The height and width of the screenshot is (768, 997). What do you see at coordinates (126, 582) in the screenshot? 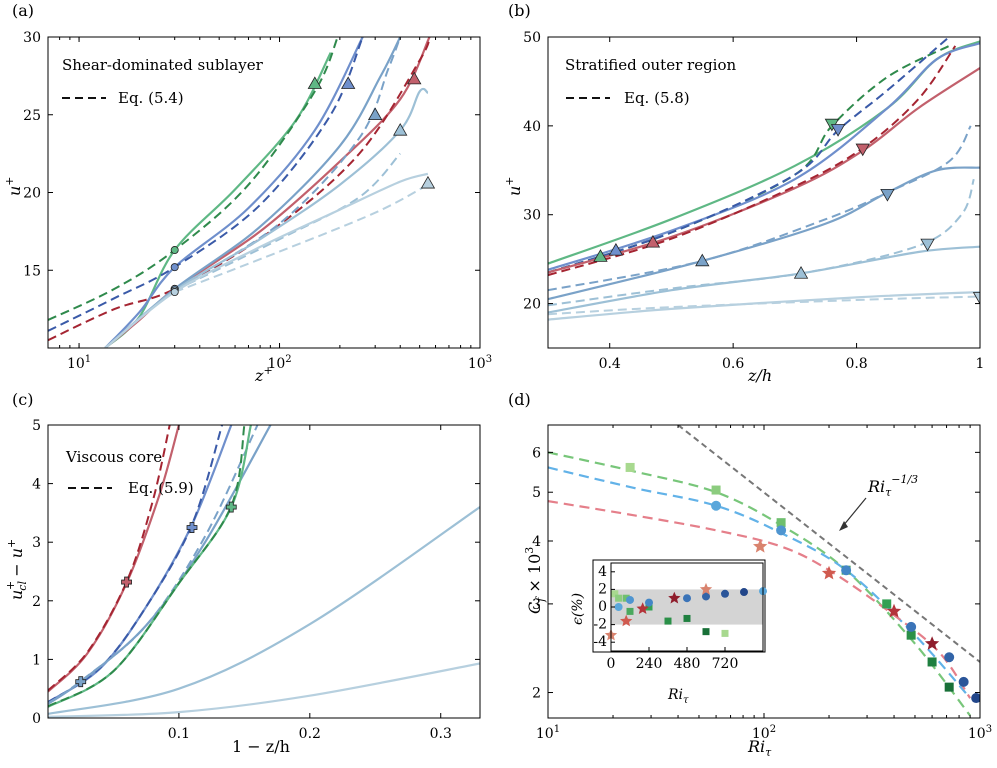
I see `series-red-plus-marker` at bounding box center [126, 582].